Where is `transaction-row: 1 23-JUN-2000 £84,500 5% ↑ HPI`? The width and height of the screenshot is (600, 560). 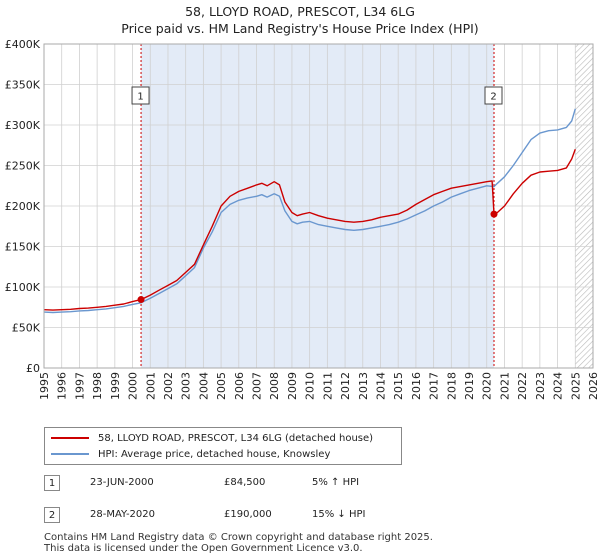
transaction-row: 1 23-JUN-2000 £84,500 5% ↑ HPI is located at coordinates (304, 484).